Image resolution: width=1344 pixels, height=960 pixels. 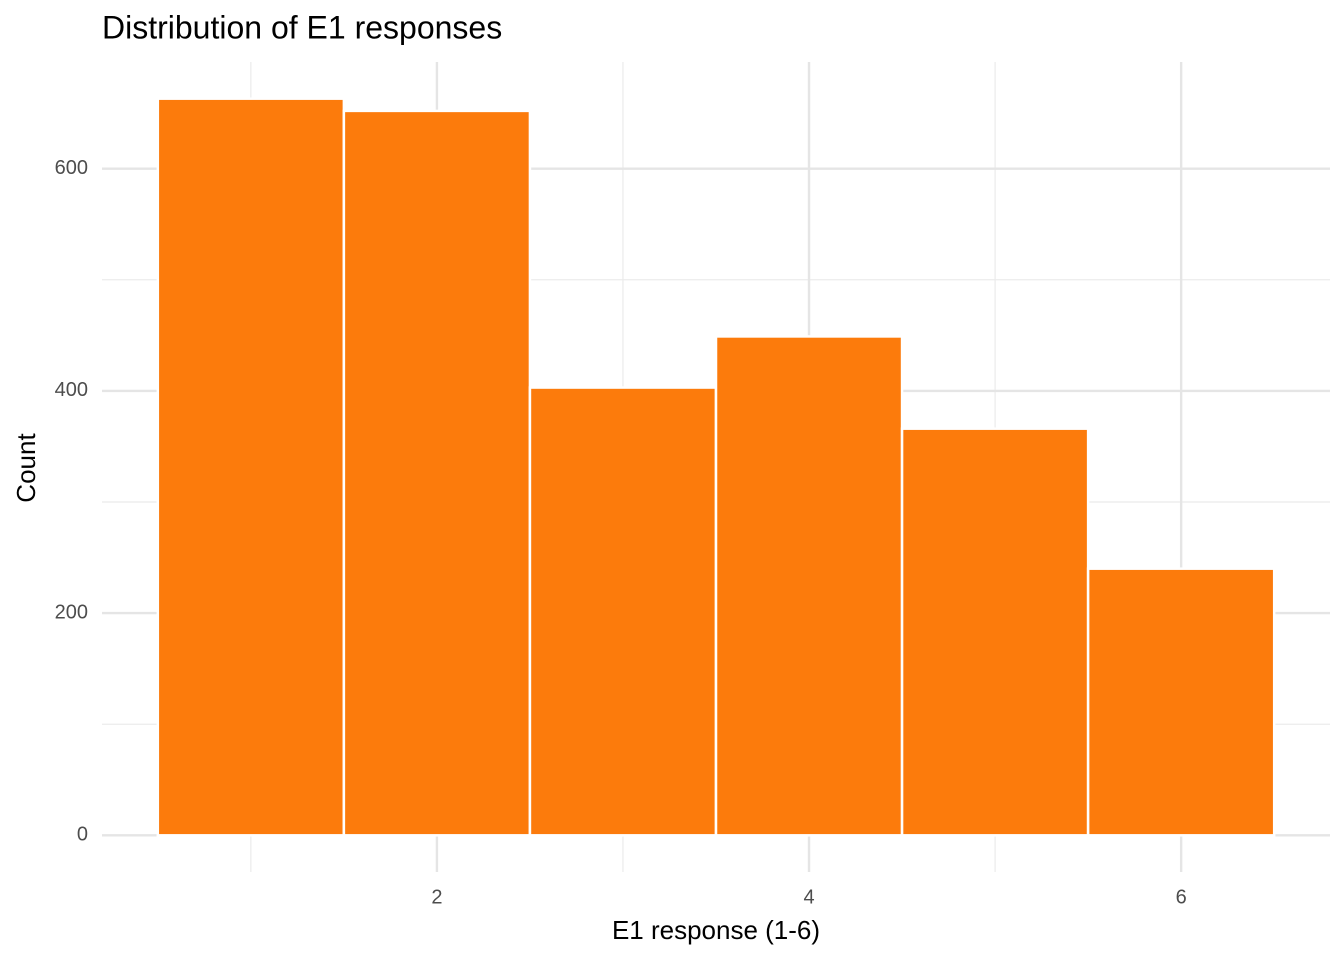 What do you see at coordinates (71, 612) in the screenshot?
I see `y-tick-label: 200` at bounding box center [71, 612].